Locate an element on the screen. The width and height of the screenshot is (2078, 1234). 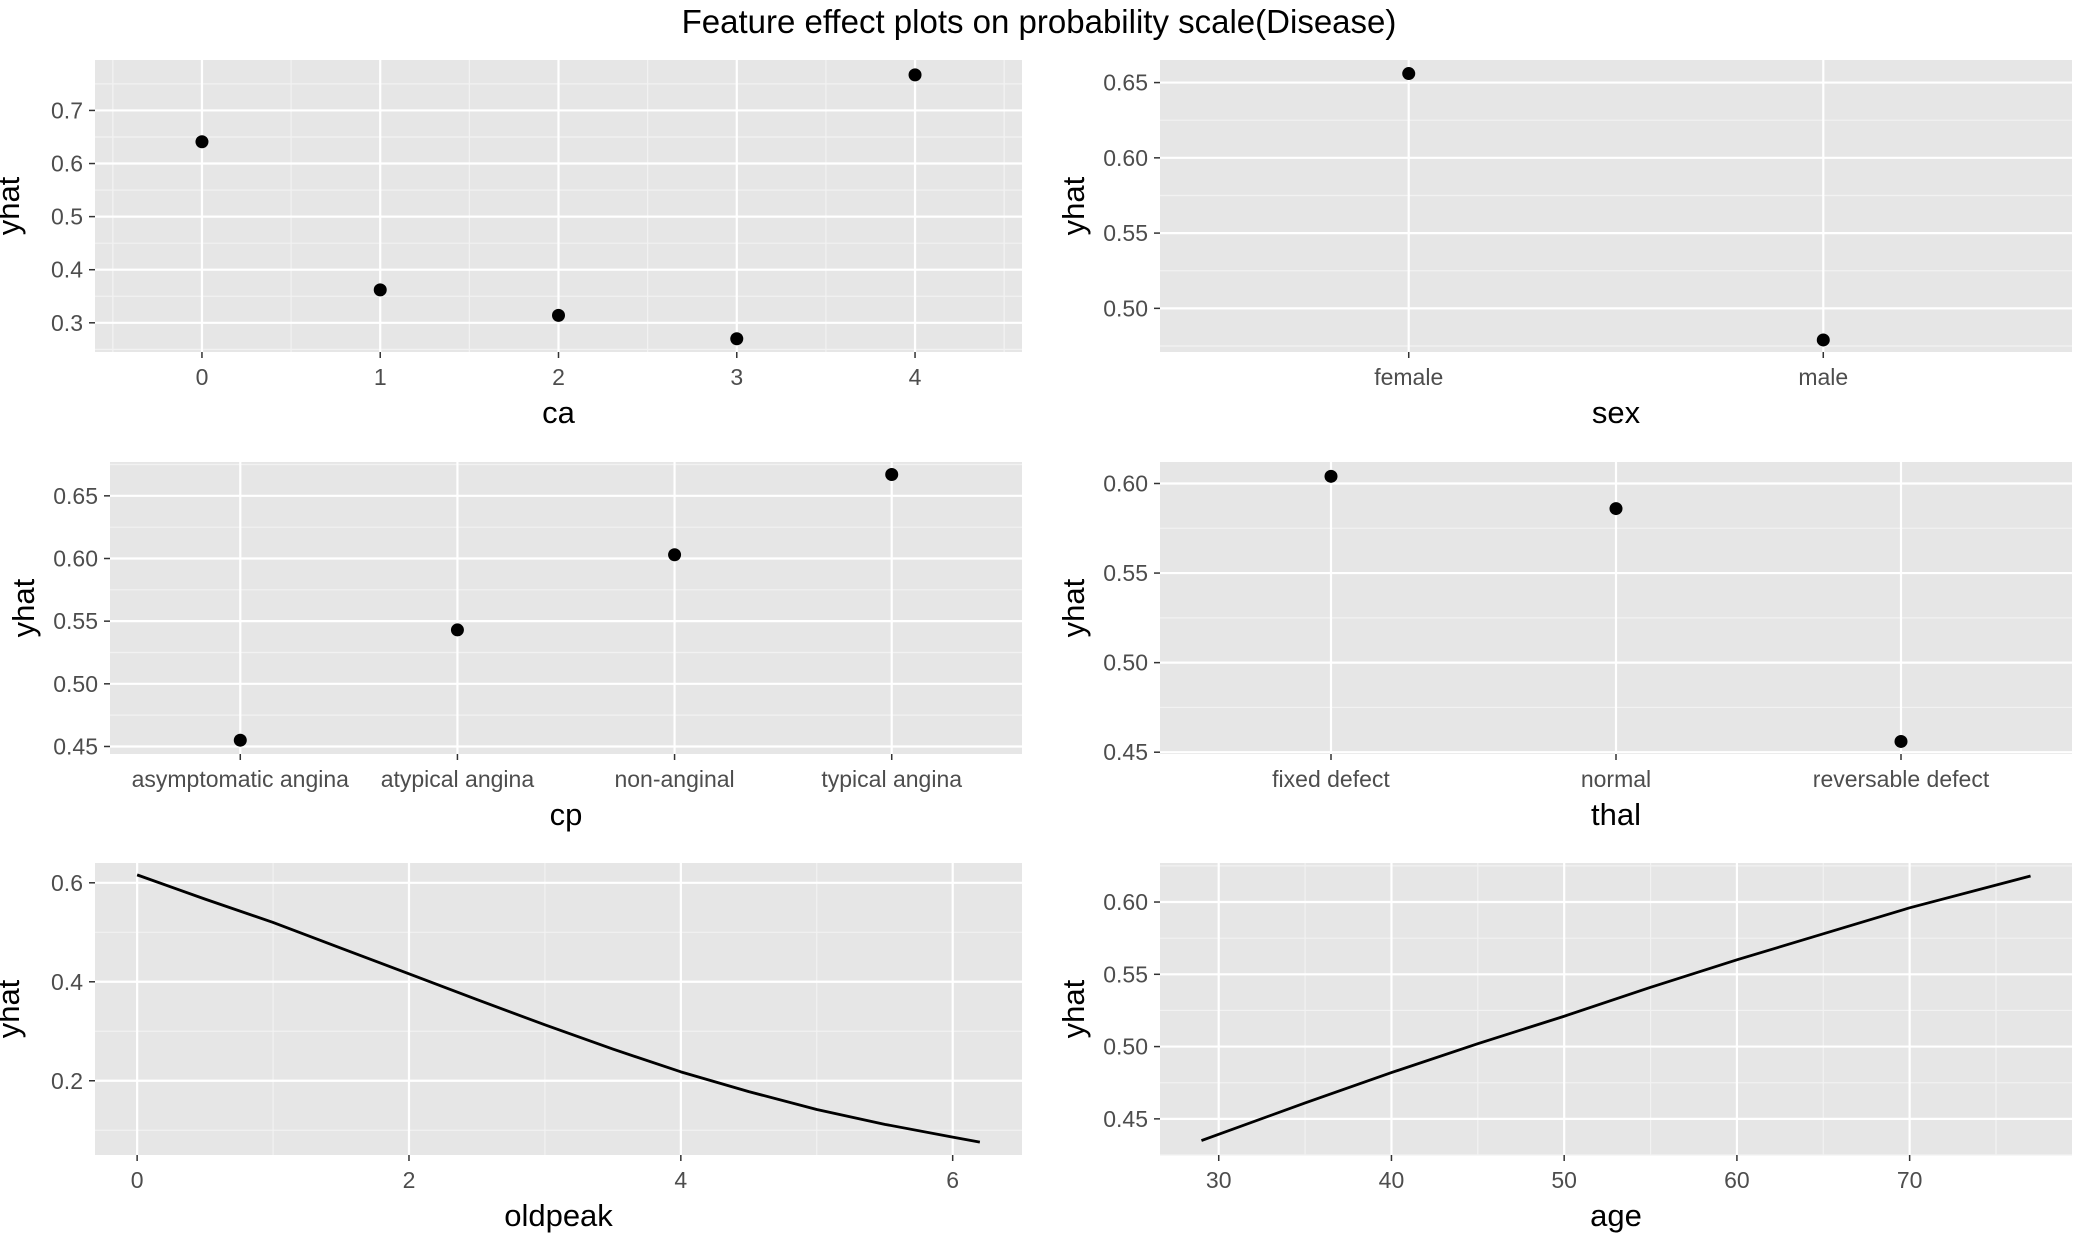
x-axis-title: sex is located at coordinates (1616, 412).